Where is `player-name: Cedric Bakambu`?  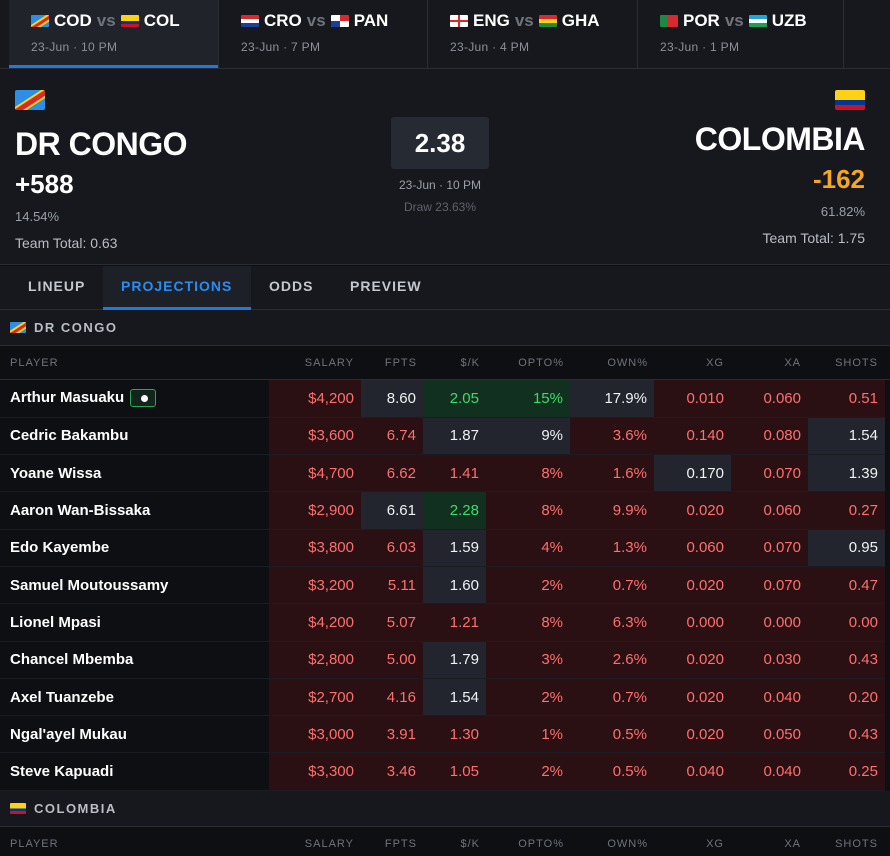
player-name: Cedric Bakambu is located at coordinates (134, 436).